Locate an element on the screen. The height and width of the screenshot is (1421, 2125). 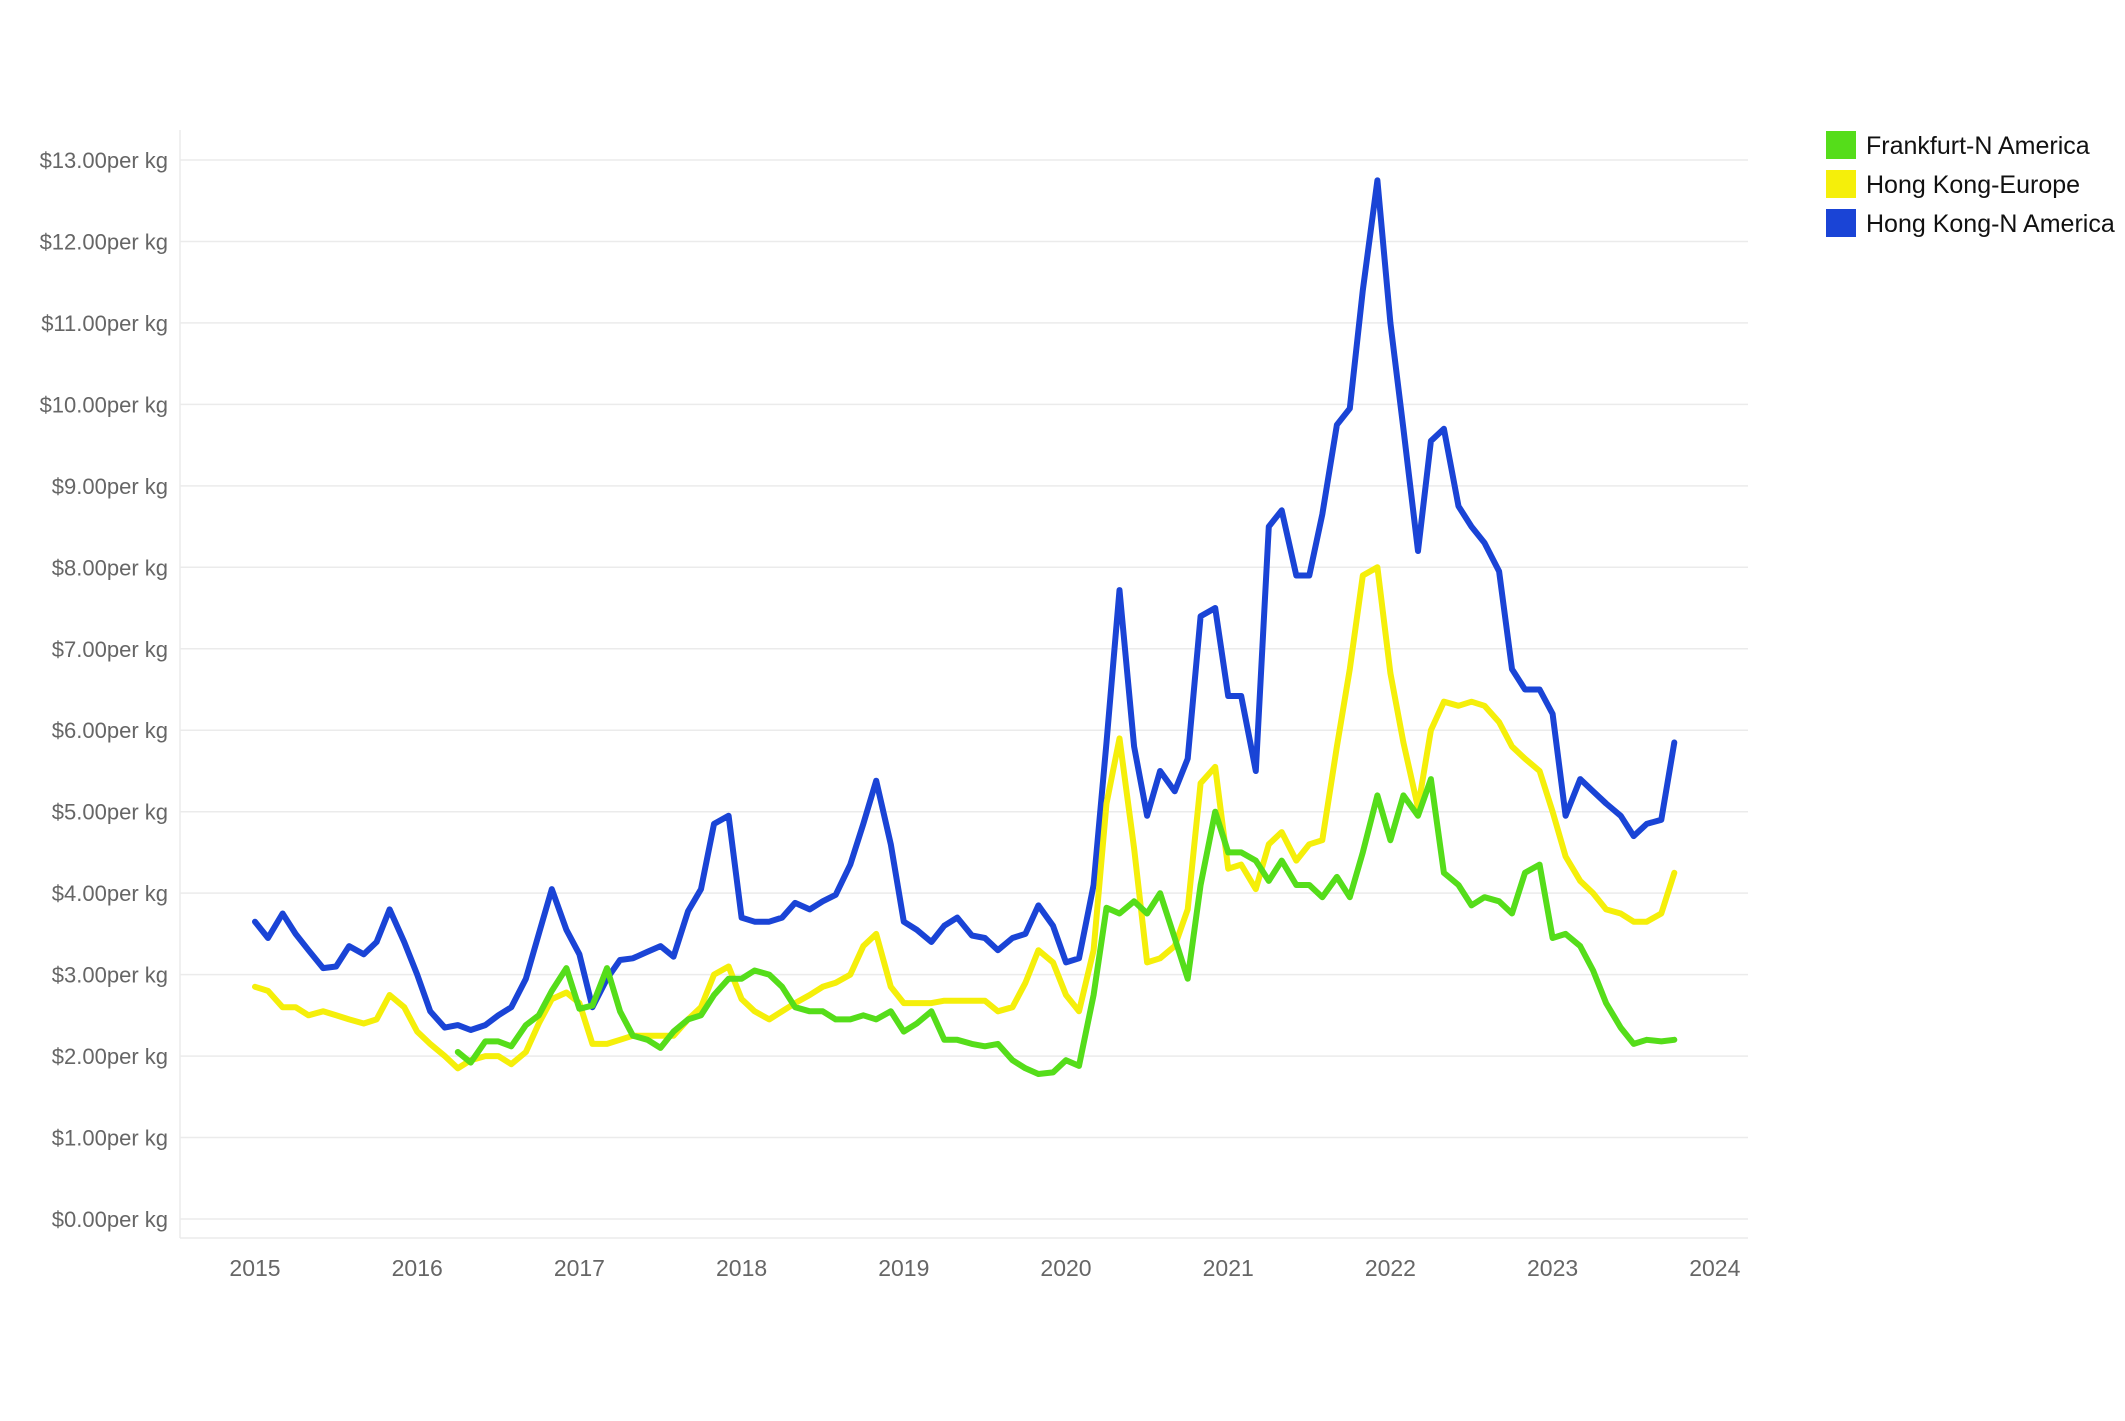
y-tick-label: $4.00per kg is located at coordinates (110, 893).